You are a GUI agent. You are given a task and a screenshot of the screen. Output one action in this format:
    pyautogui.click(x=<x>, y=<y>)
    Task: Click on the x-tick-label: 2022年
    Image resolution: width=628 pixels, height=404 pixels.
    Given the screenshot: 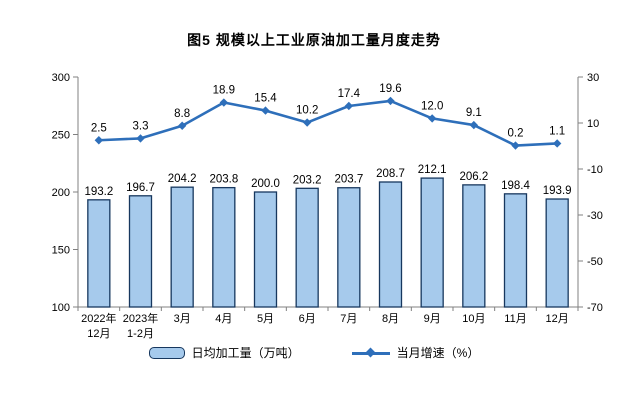 What is the action you would take?
    pyautogui.click(x=98, y=318)
    